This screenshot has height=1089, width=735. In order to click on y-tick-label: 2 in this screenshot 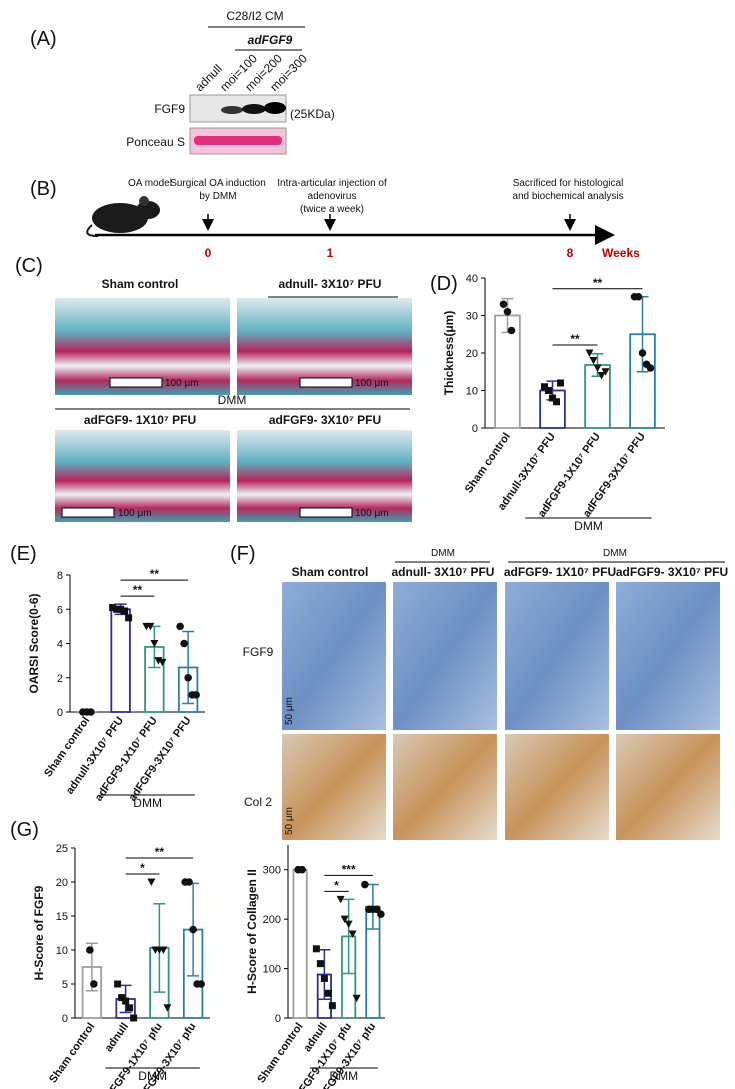, I will do `click(60, 679)`.